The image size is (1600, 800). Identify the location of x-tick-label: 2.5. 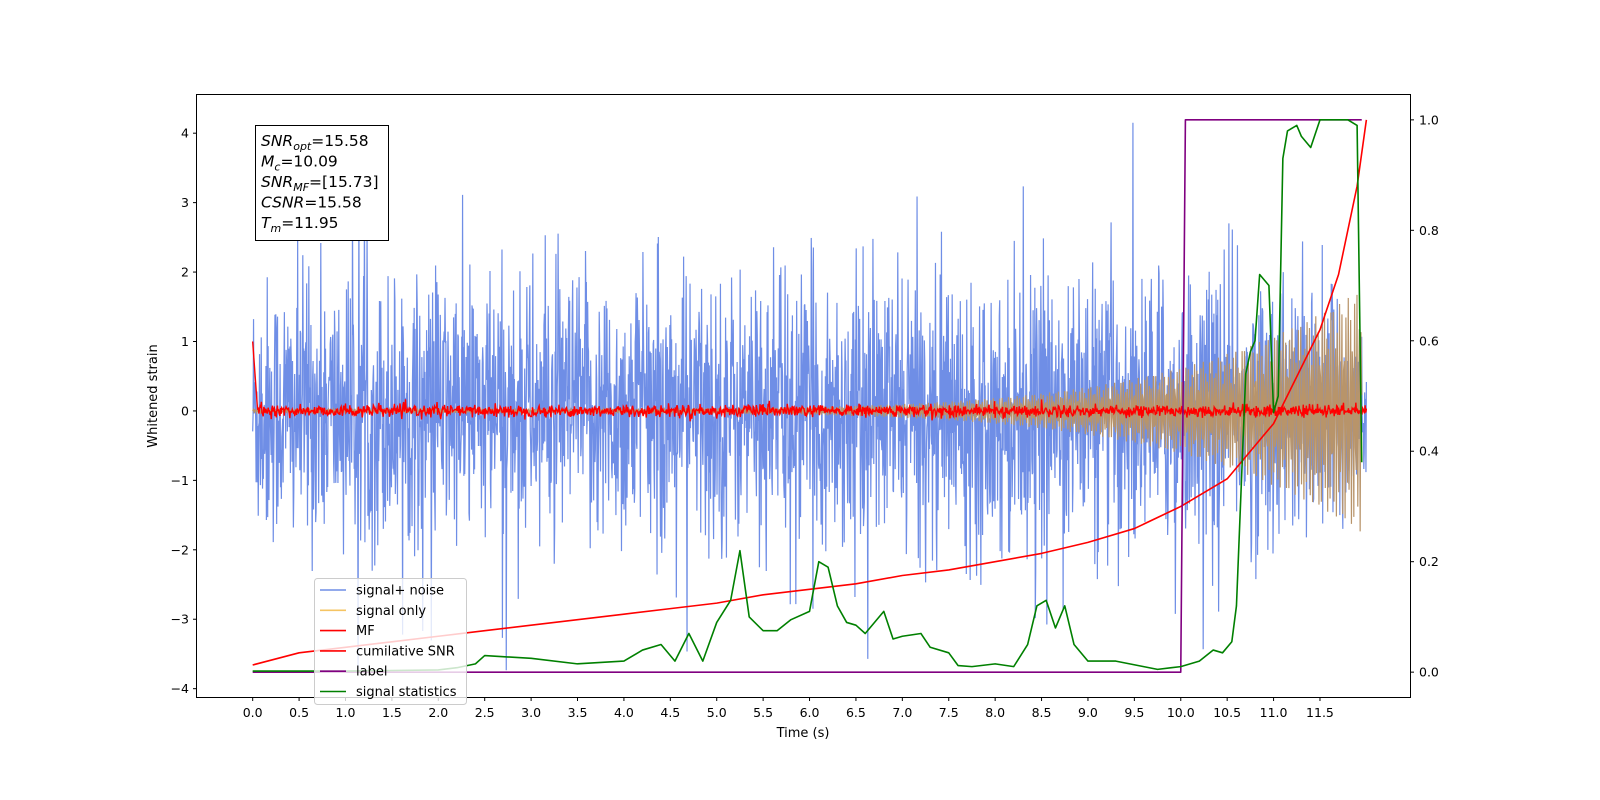
(485, 712).